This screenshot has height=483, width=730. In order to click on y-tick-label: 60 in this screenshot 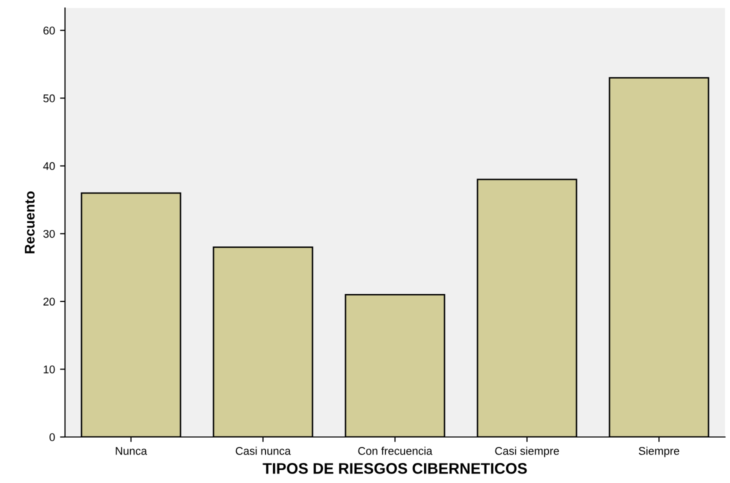, I will do `click(49, 30)`.